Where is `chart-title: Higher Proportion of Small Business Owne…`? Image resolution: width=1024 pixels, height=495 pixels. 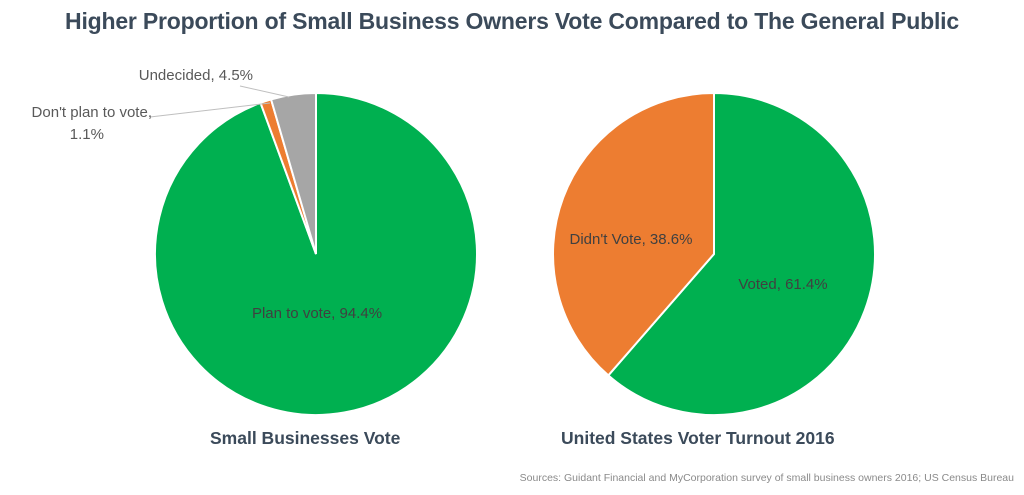
chart-title: Higher Proportion of Small Business Owne… is located at coordinates (512, 21).